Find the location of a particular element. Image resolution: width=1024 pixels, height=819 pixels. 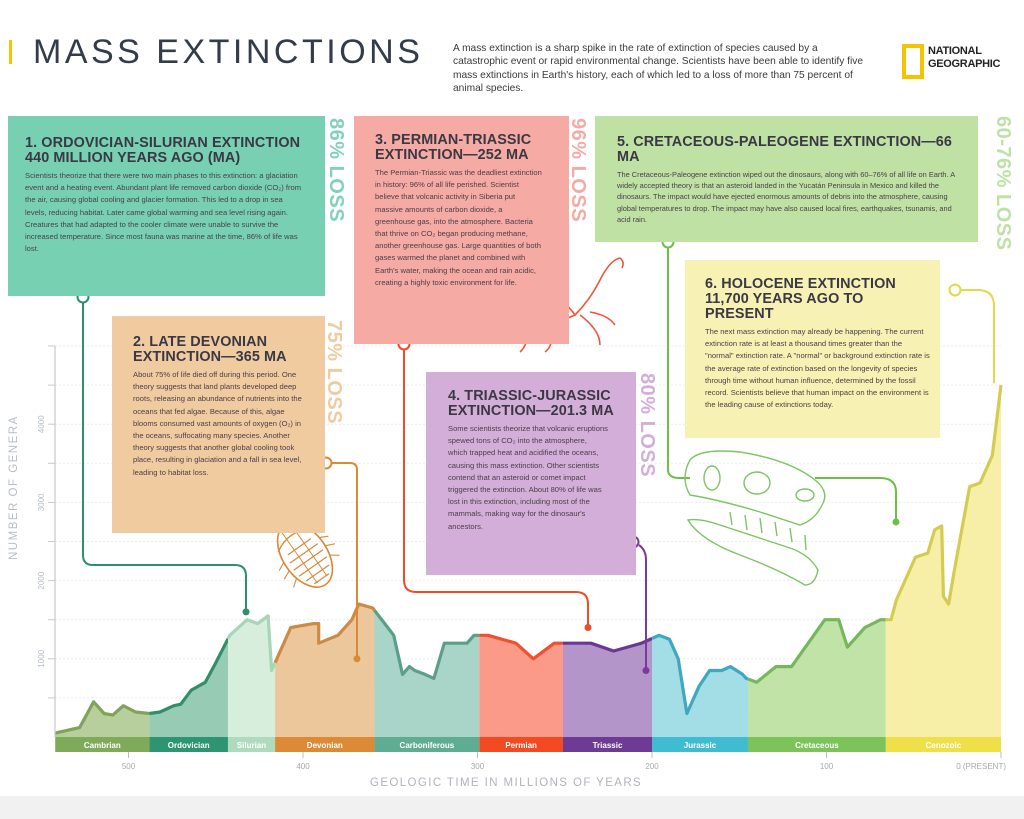

period-band-permian is located at coordinates (521, 744).